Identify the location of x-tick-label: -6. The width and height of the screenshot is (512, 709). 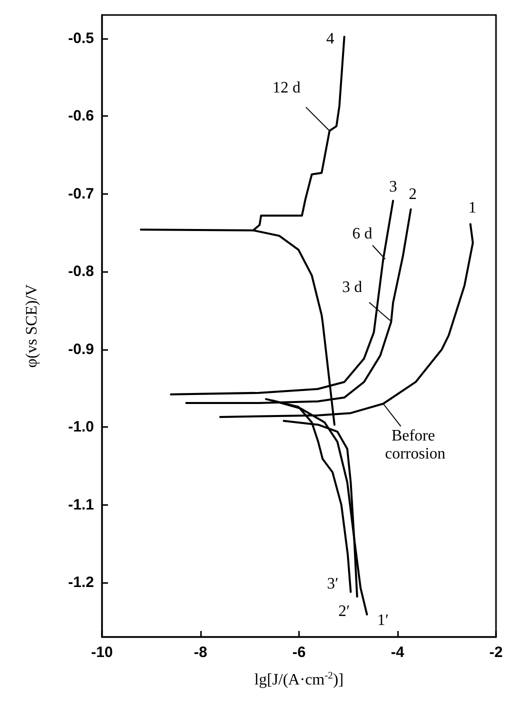
(299, 652).